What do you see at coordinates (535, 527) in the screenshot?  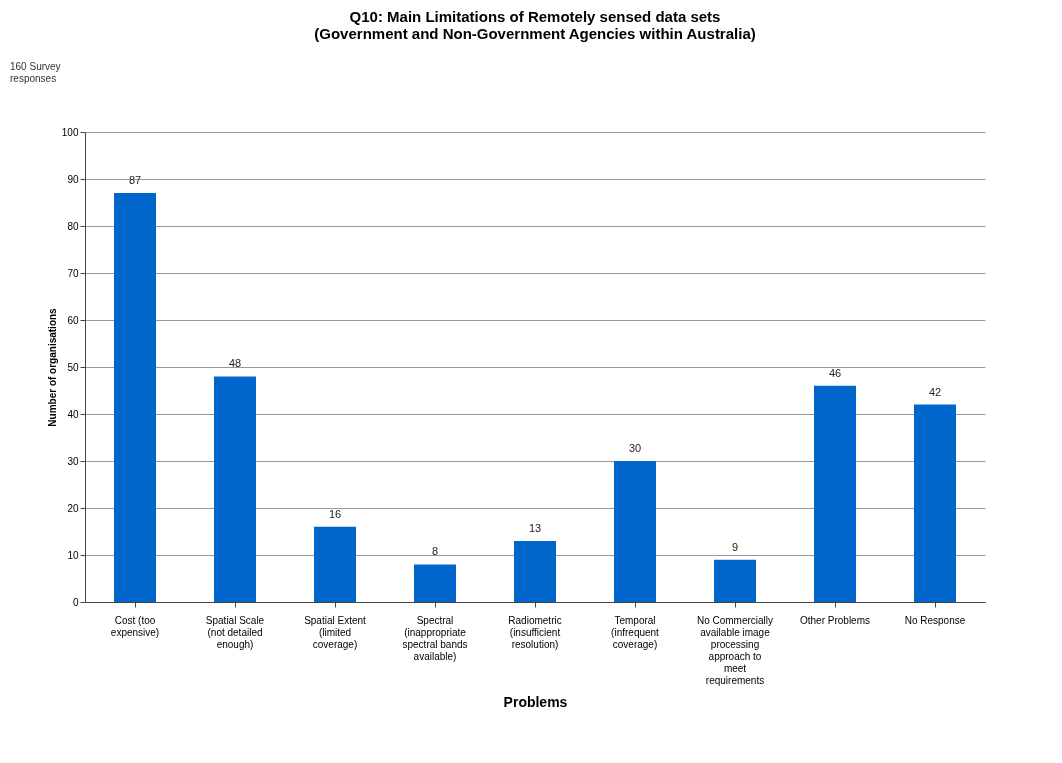 I see `data-label: 13` at bounding box center [535, 527].